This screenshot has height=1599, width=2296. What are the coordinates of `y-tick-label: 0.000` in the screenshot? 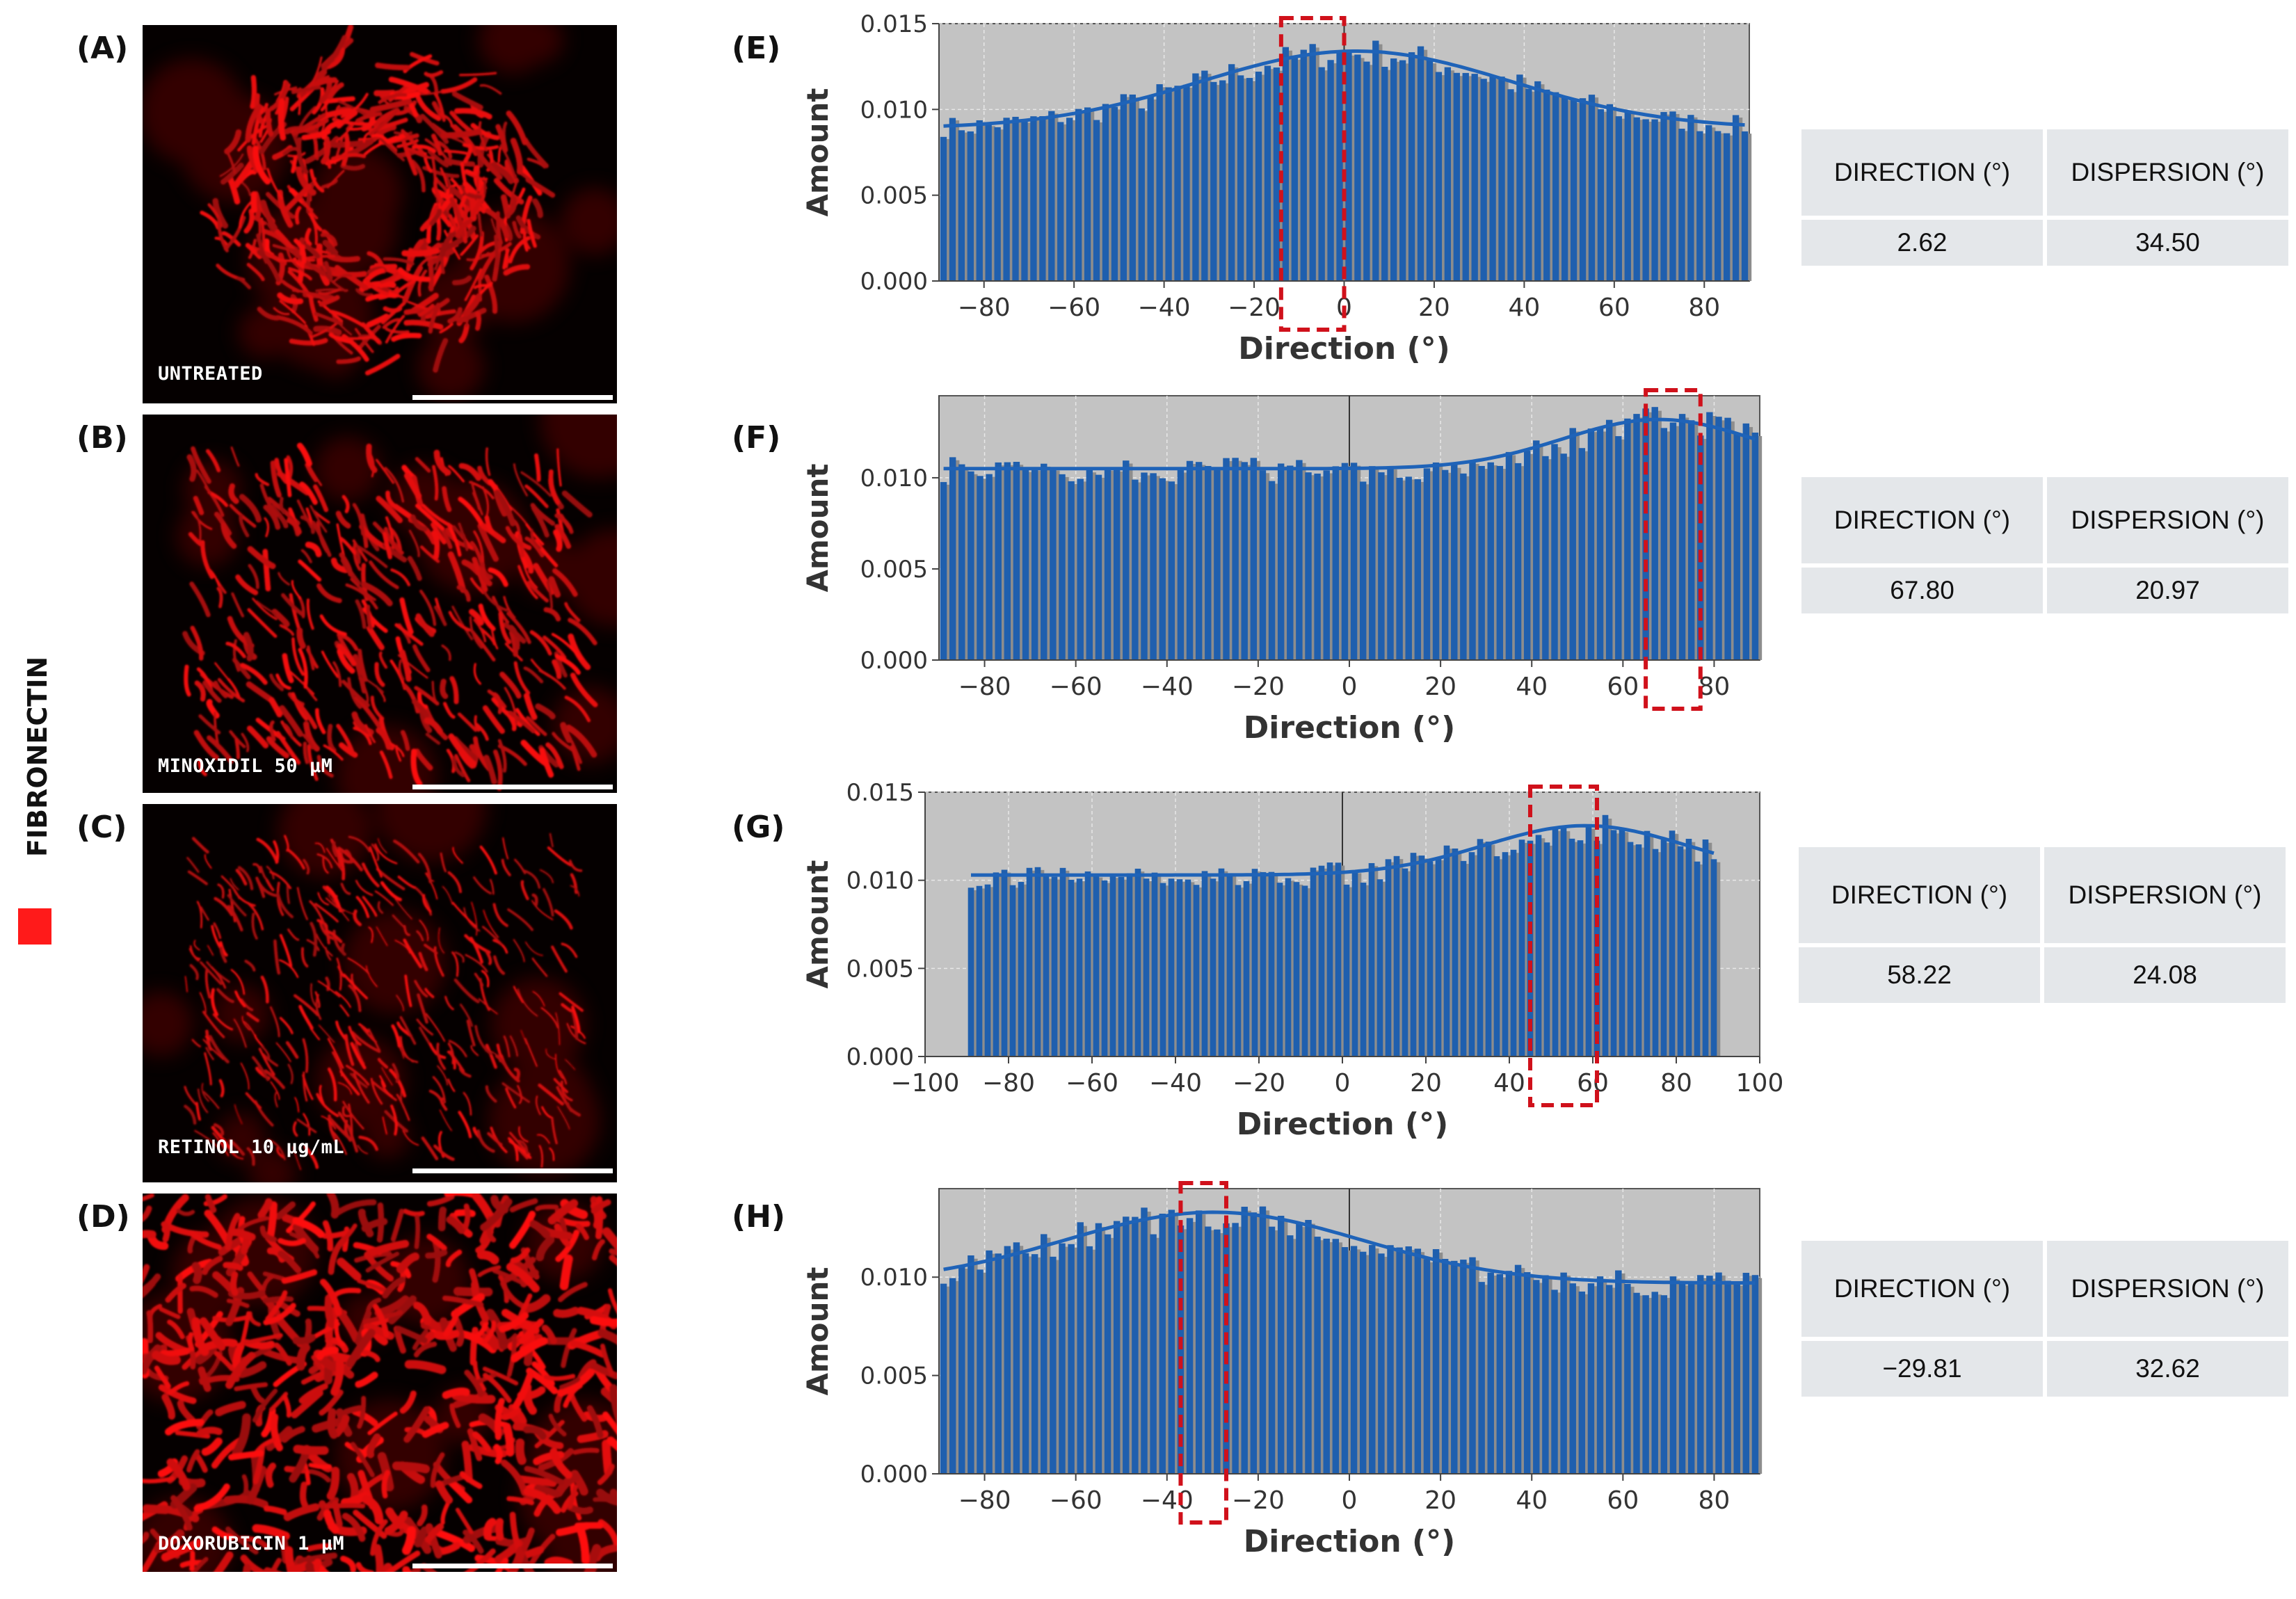 It's located at (894, 282).